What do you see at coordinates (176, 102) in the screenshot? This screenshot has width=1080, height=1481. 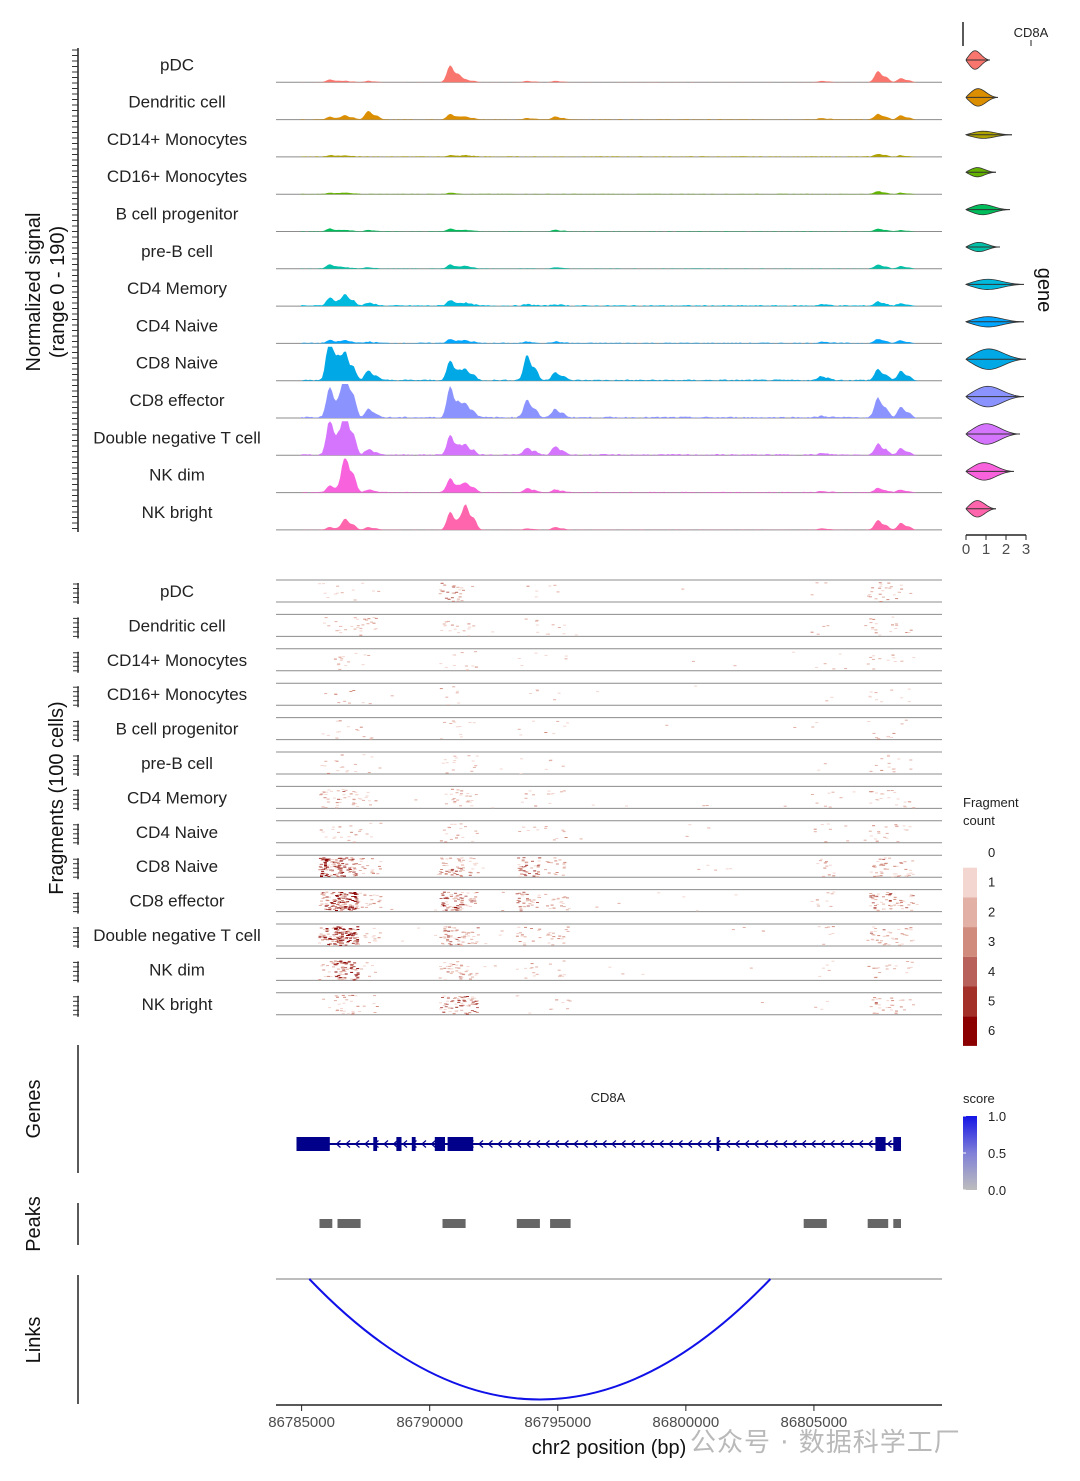 I see `coverage-row-label: Dendritic cell` at bounding box center [176, 102].